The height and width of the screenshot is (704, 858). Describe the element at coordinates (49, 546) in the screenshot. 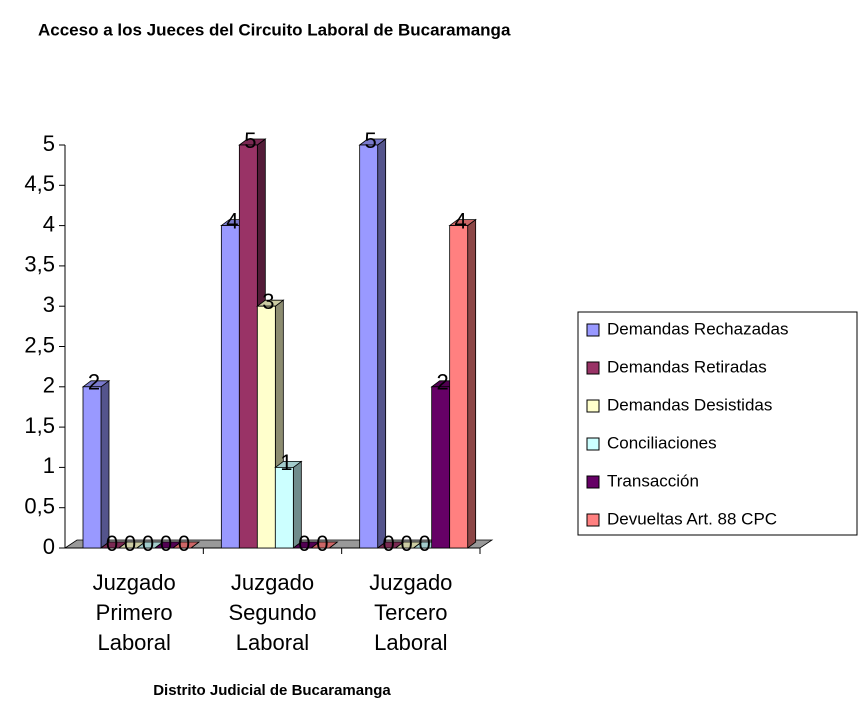

I see `y-tick-label: 0` at that location.